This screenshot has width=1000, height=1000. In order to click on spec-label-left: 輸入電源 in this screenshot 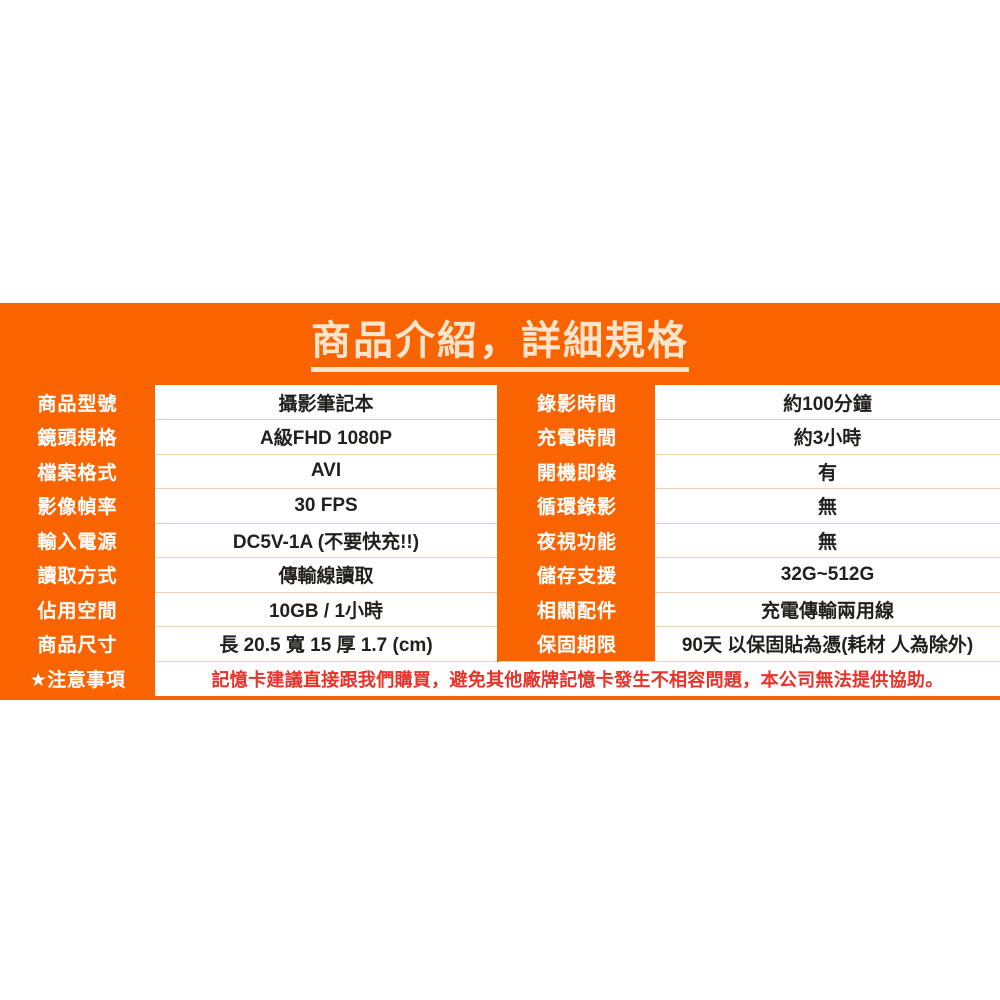, I will do `click(77, 540)`.